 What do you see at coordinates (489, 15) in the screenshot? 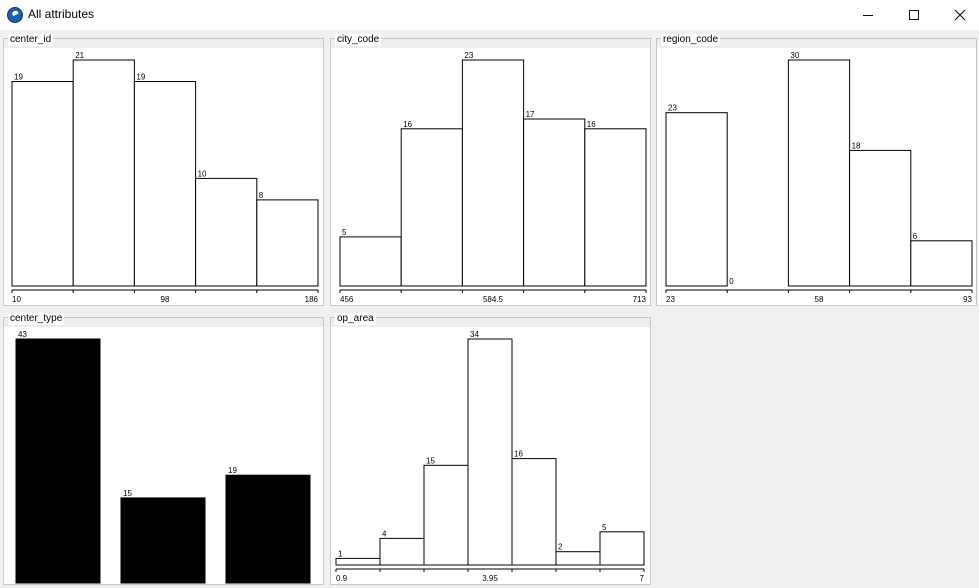
I see `title-bar: All attributes` at bounding box center [489, 15].